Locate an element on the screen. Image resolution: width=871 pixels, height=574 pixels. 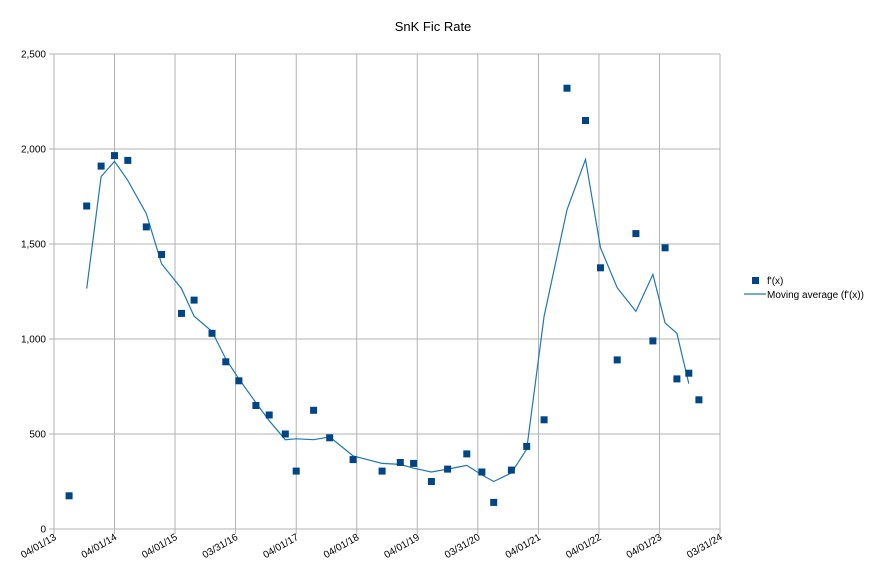
y-tick-label: 2,500 is located at coordinates (33, 55).